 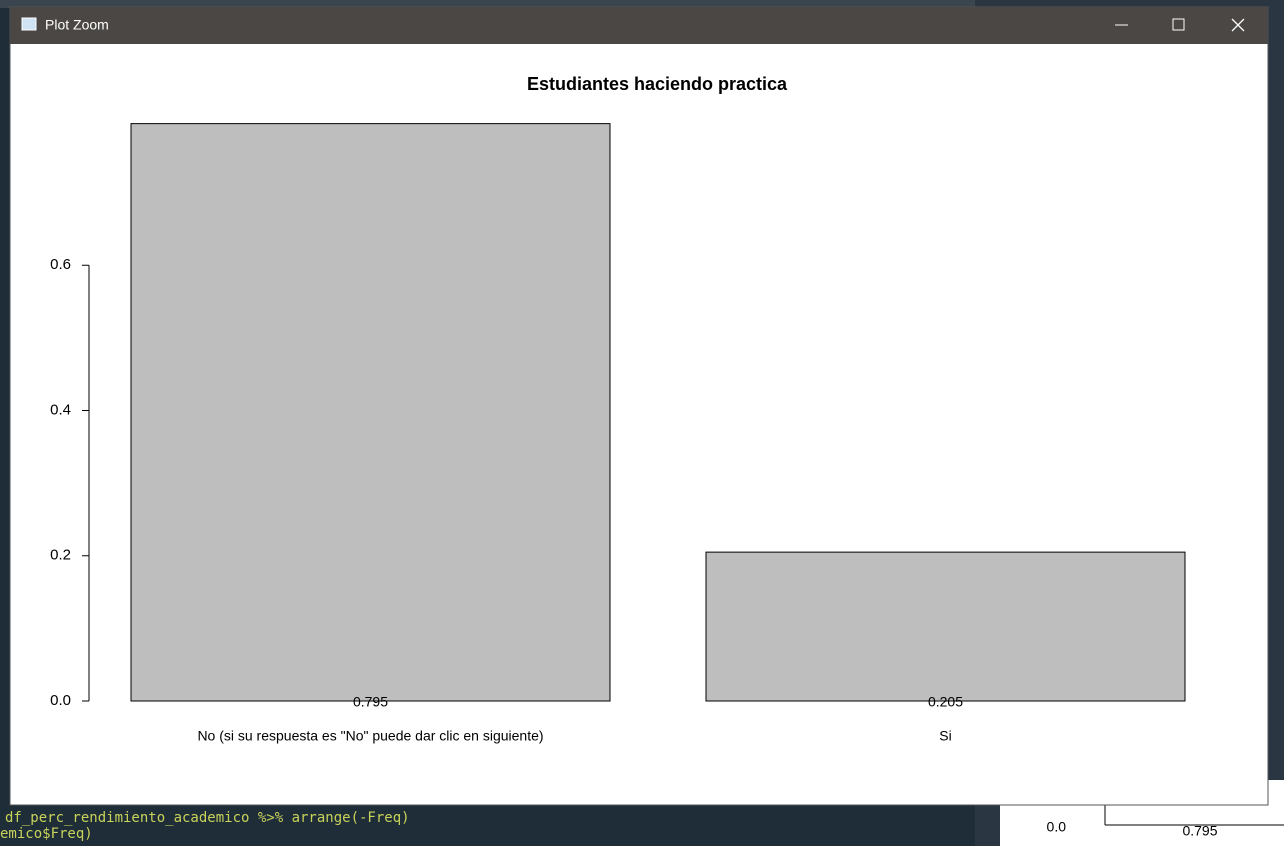 What do you see at coordinates (1178, 24) in the screenshot?
I see `maximize-button` at bounding box center [1178, 24].